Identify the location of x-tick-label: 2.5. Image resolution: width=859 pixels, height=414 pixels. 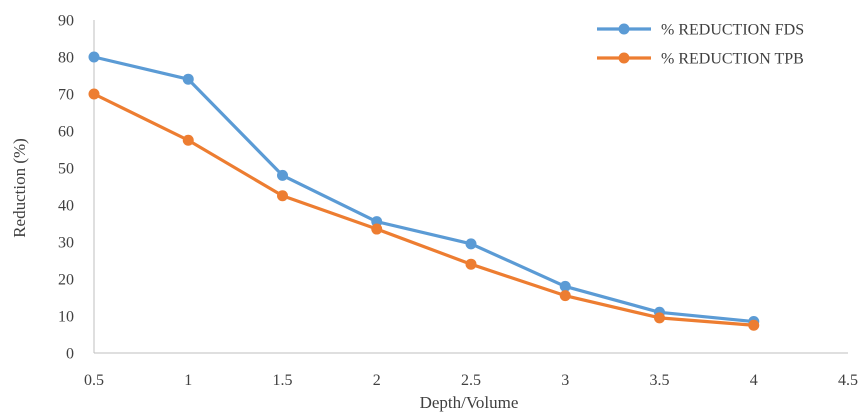
(471, 380).